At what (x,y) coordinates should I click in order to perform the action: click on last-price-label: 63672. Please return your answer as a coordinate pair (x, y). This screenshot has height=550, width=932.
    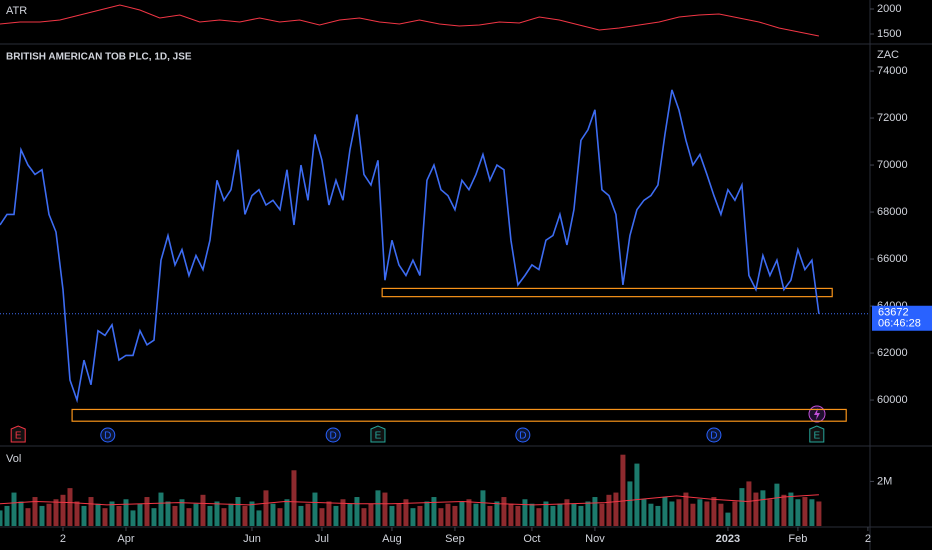
    Looking at the image, I should click on (893, 313).